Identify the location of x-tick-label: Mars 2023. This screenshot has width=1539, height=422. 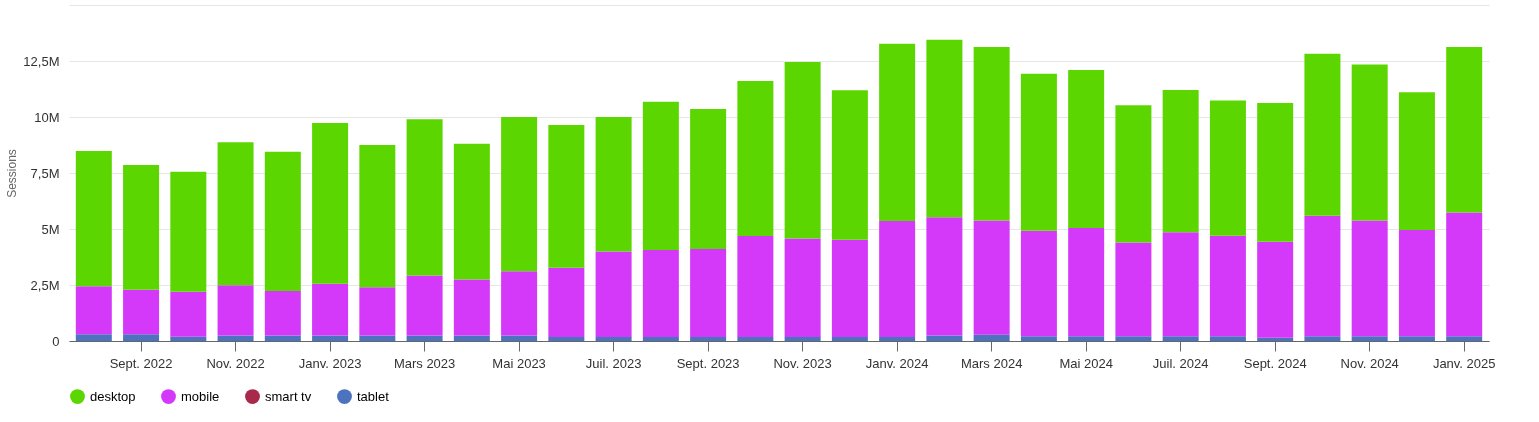
(424, 363).